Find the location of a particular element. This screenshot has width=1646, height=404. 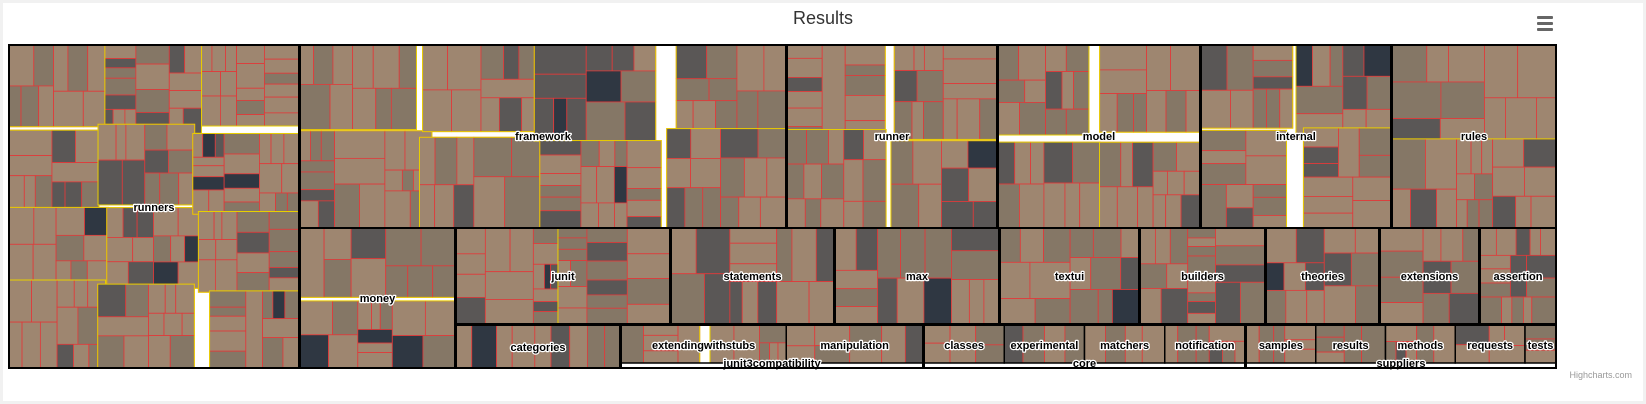

extendingwithstubs-leaf-cell is located at coordinates (632, 344).